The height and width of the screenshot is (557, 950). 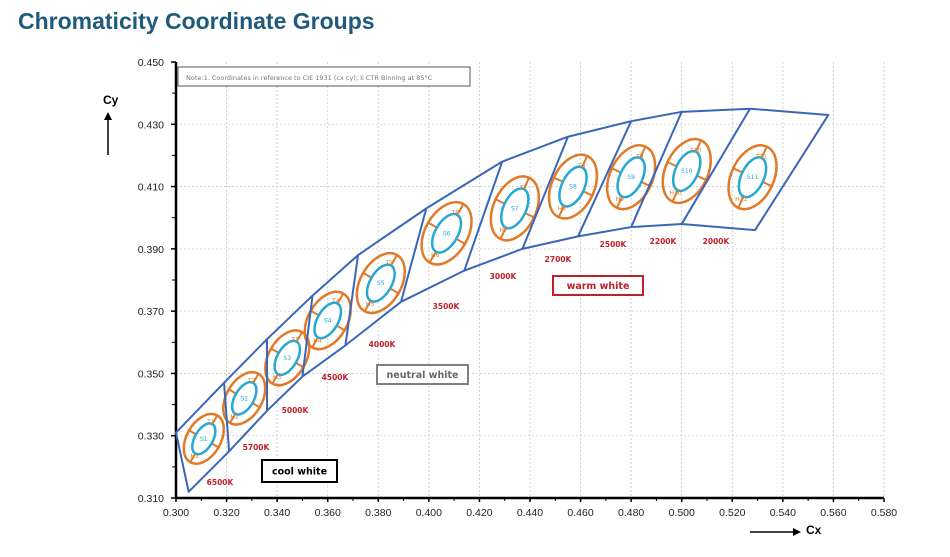 What do you see at coordinates (151, 374) in the screenshot?
I see `y-tick-label: 0.350` at bounding box center [151, 374].